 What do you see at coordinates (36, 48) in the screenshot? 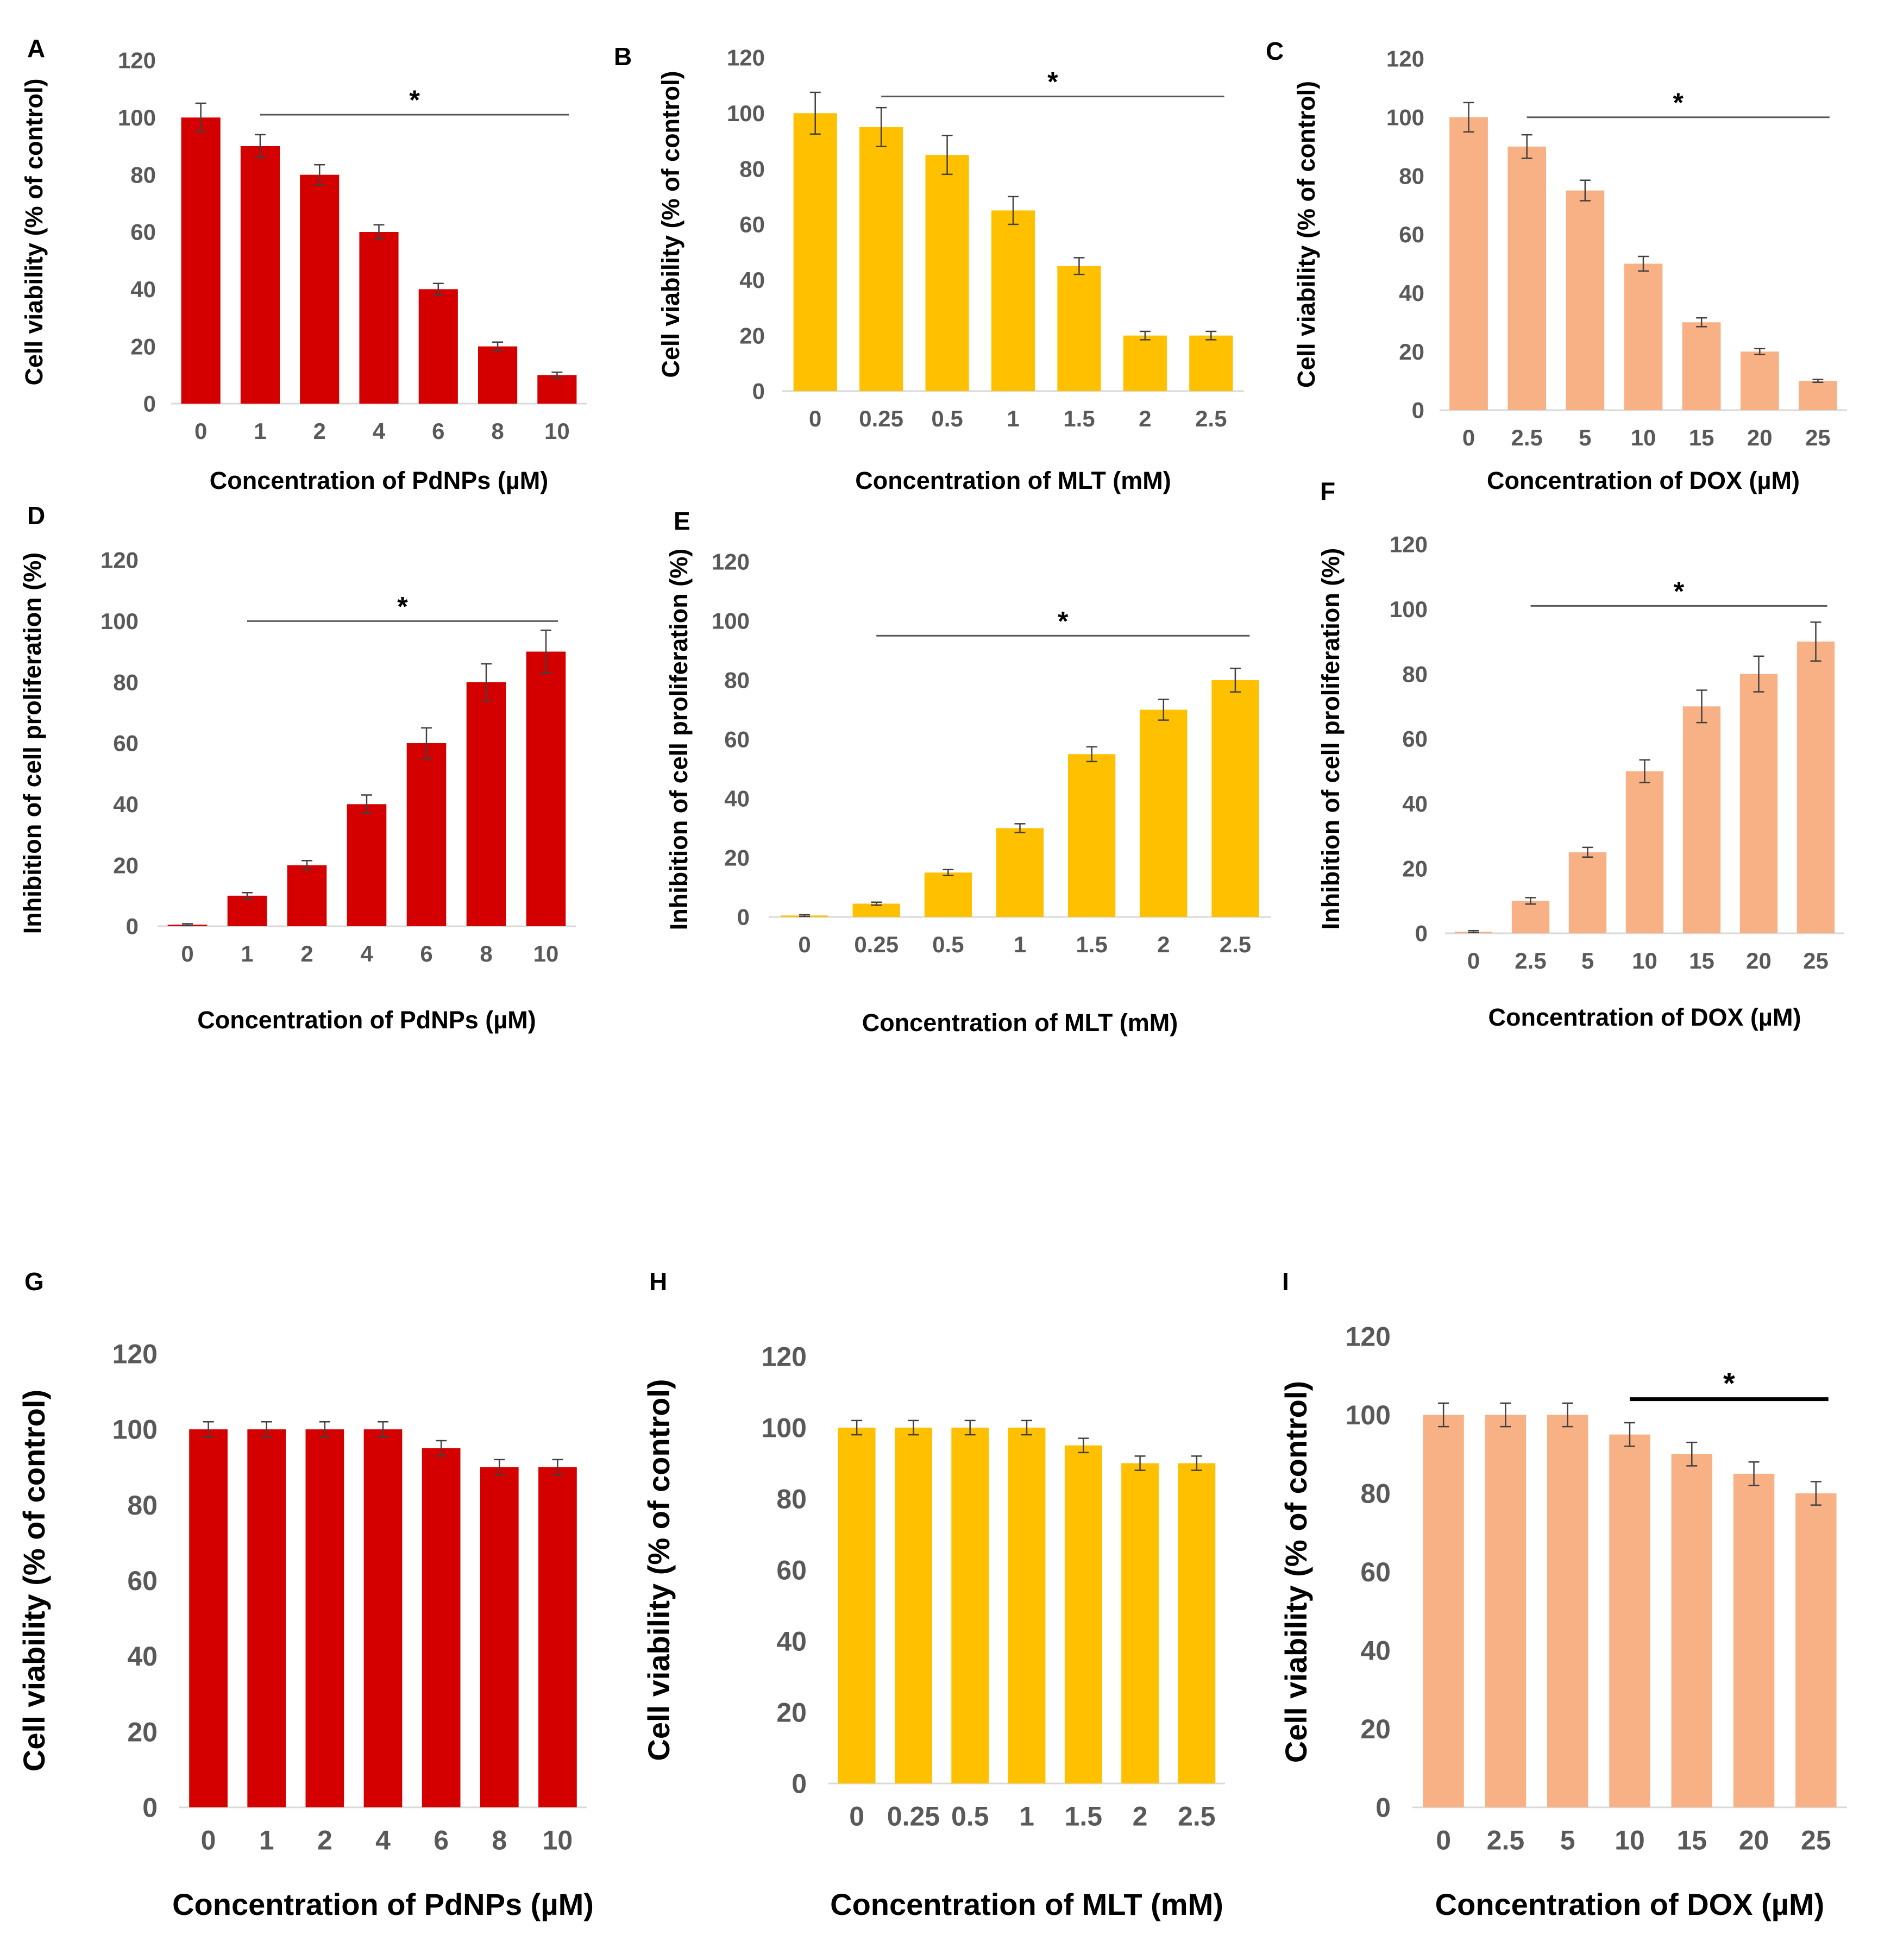
I see `panel-letter: A` at bounding box center [36, 48].